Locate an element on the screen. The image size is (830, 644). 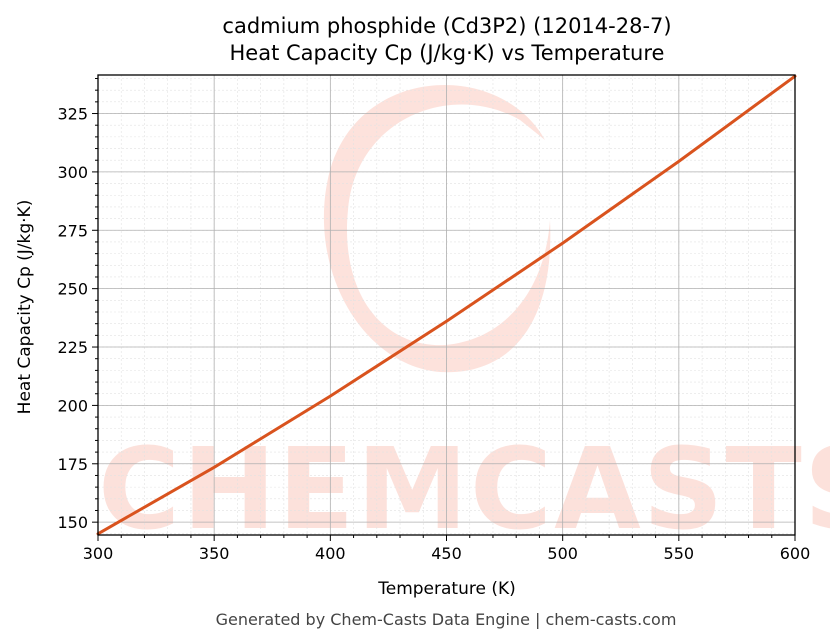
y-tick-label: 225 is located at coordinates (72, 347).